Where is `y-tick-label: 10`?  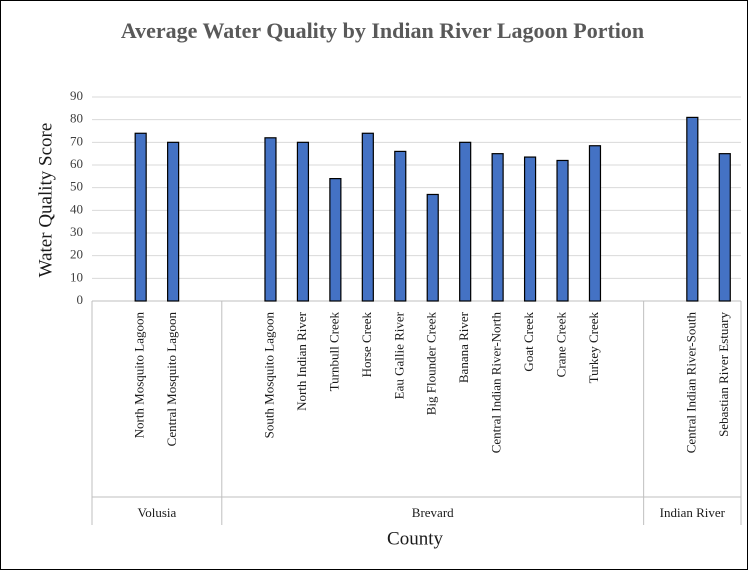
y-tick-label: 10 is located at coordinates (76, 276).